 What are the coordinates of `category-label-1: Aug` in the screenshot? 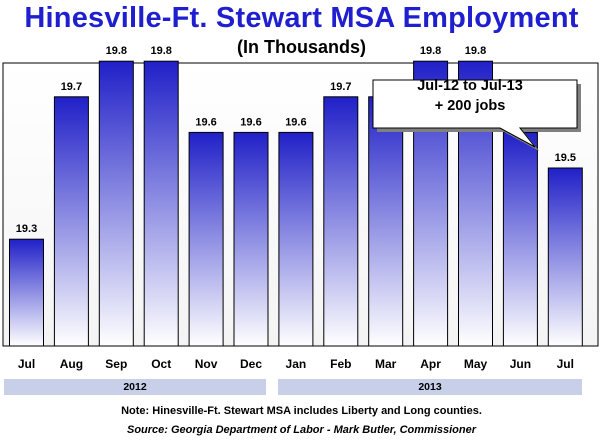 It's located at (71, 364).